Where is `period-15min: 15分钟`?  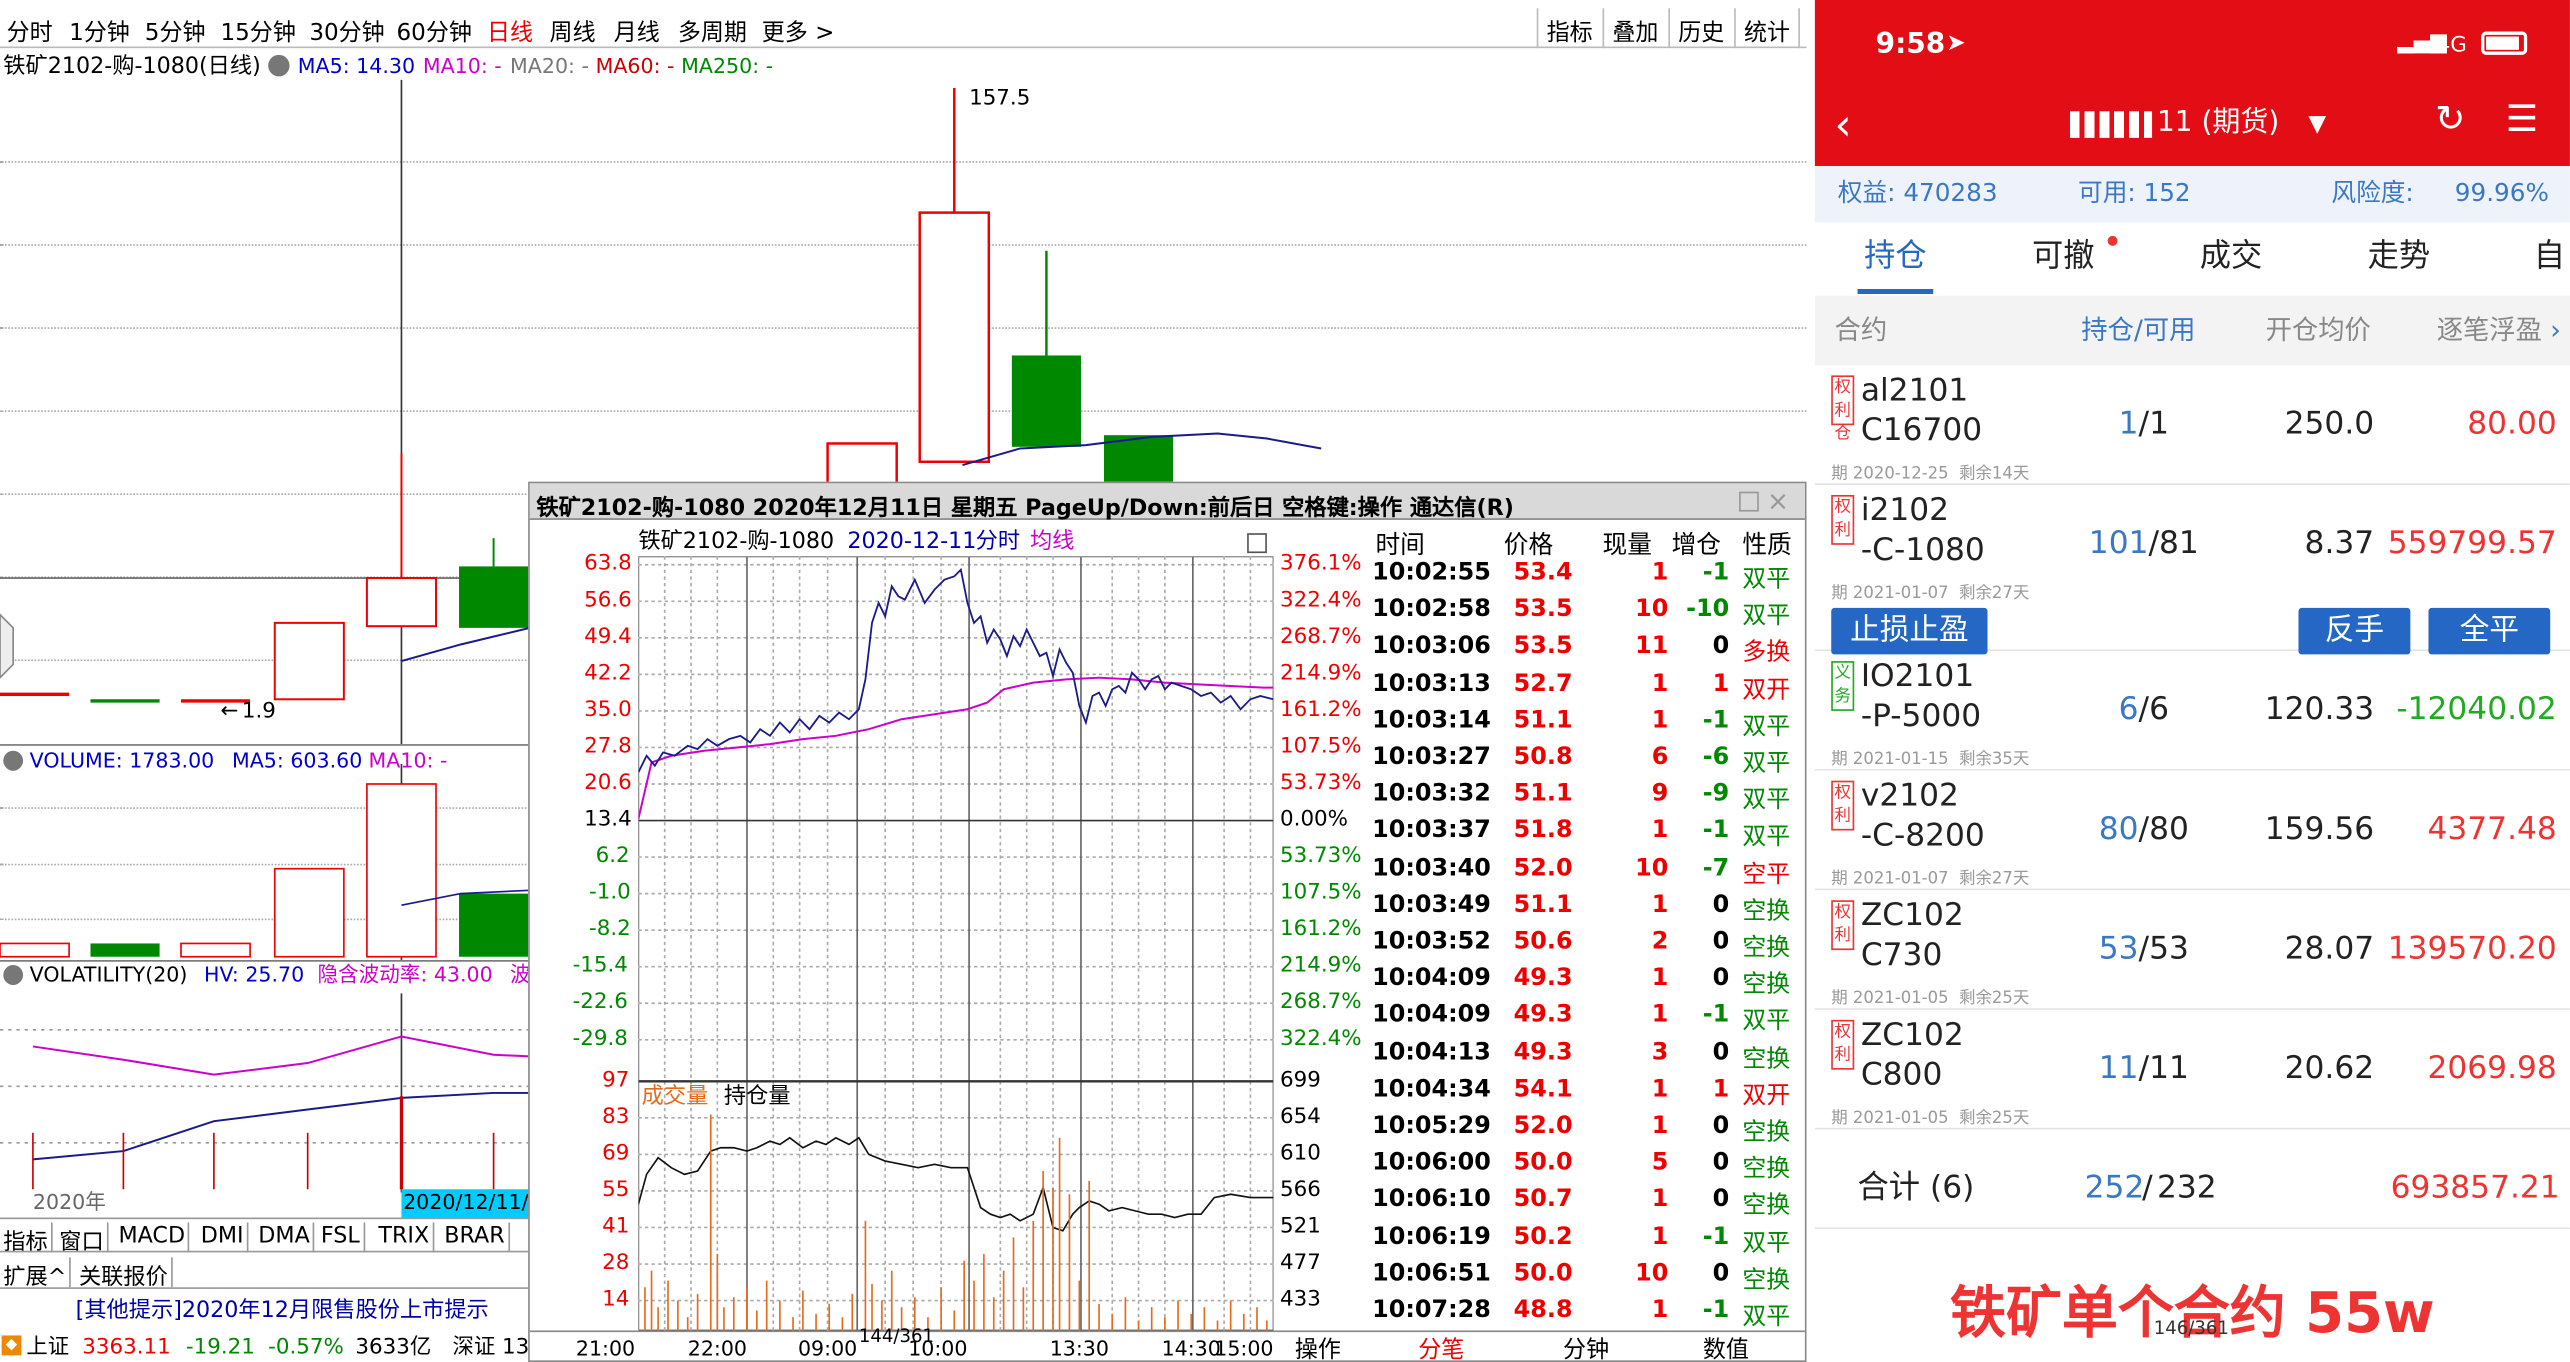 period-15min: 15分钟 is located at coordinates (258, 33).